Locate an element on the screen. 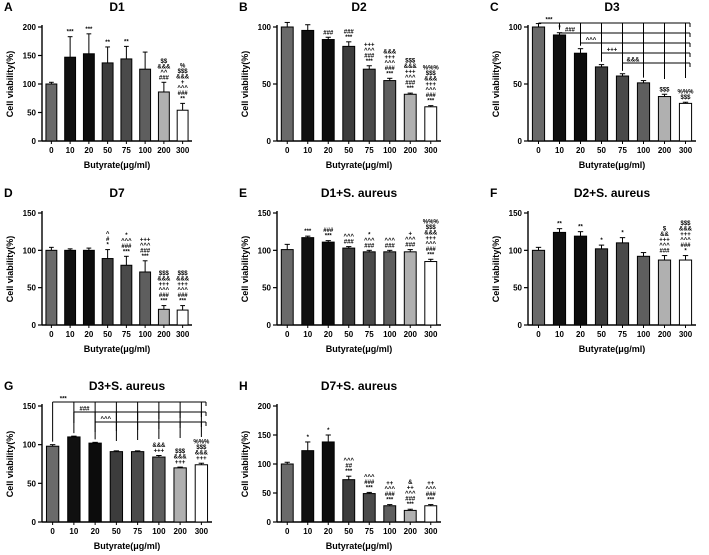  significance-mark: ^^ is located at coordinates (164, 73).